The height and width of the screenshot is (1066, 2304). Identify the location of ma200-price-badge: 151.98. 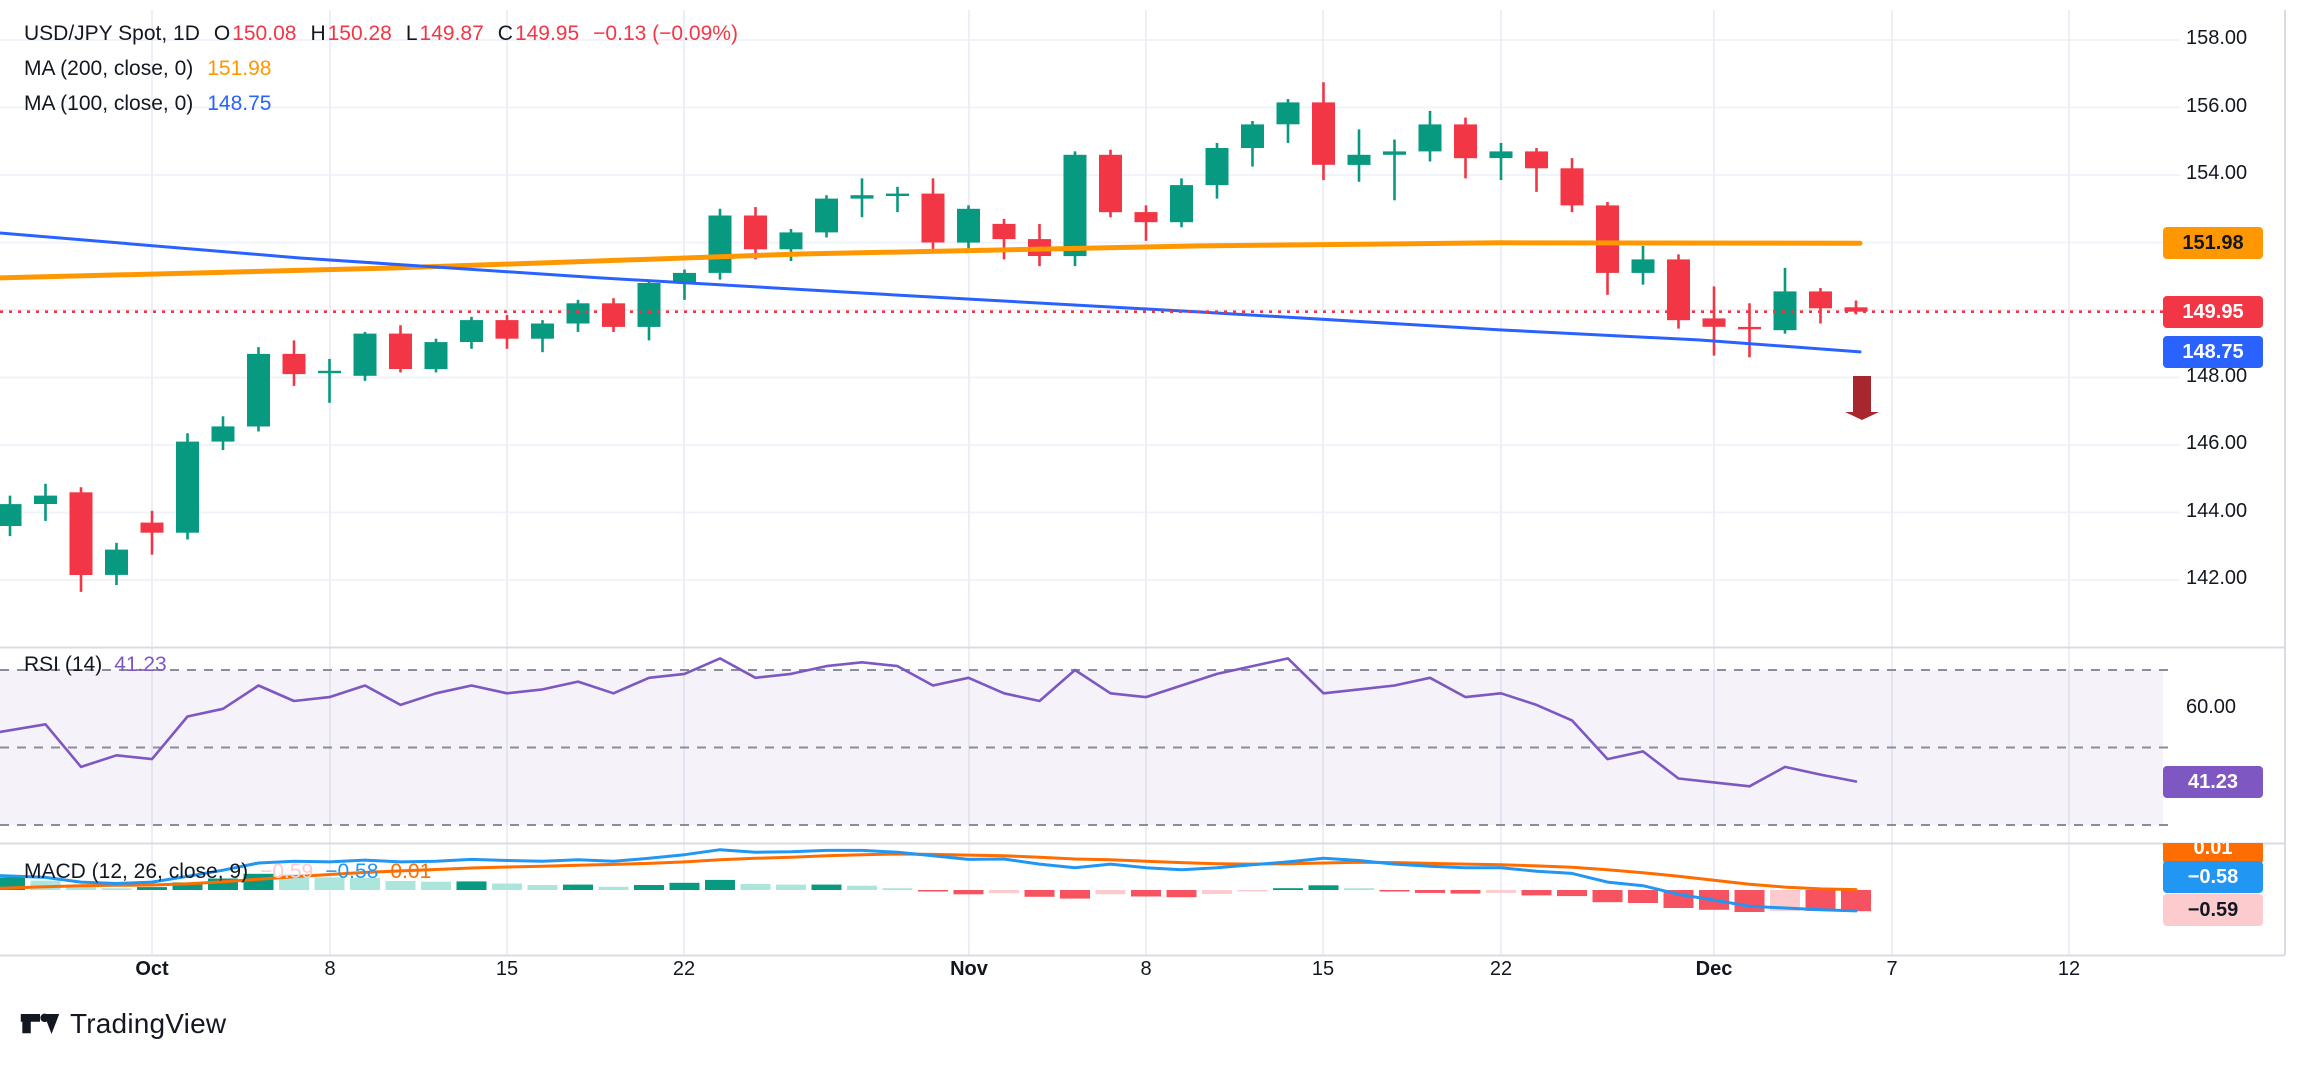
(2213, 243).